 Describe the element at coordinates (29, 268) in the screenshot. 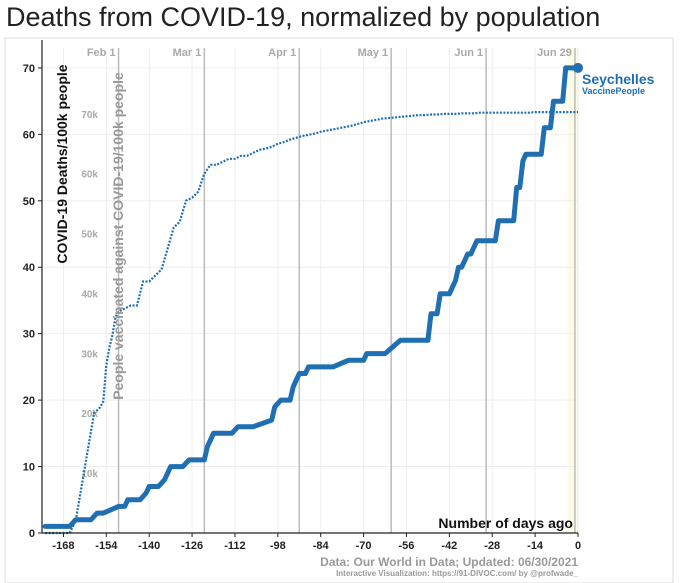

I see `y-tick-label: 40` at that location.